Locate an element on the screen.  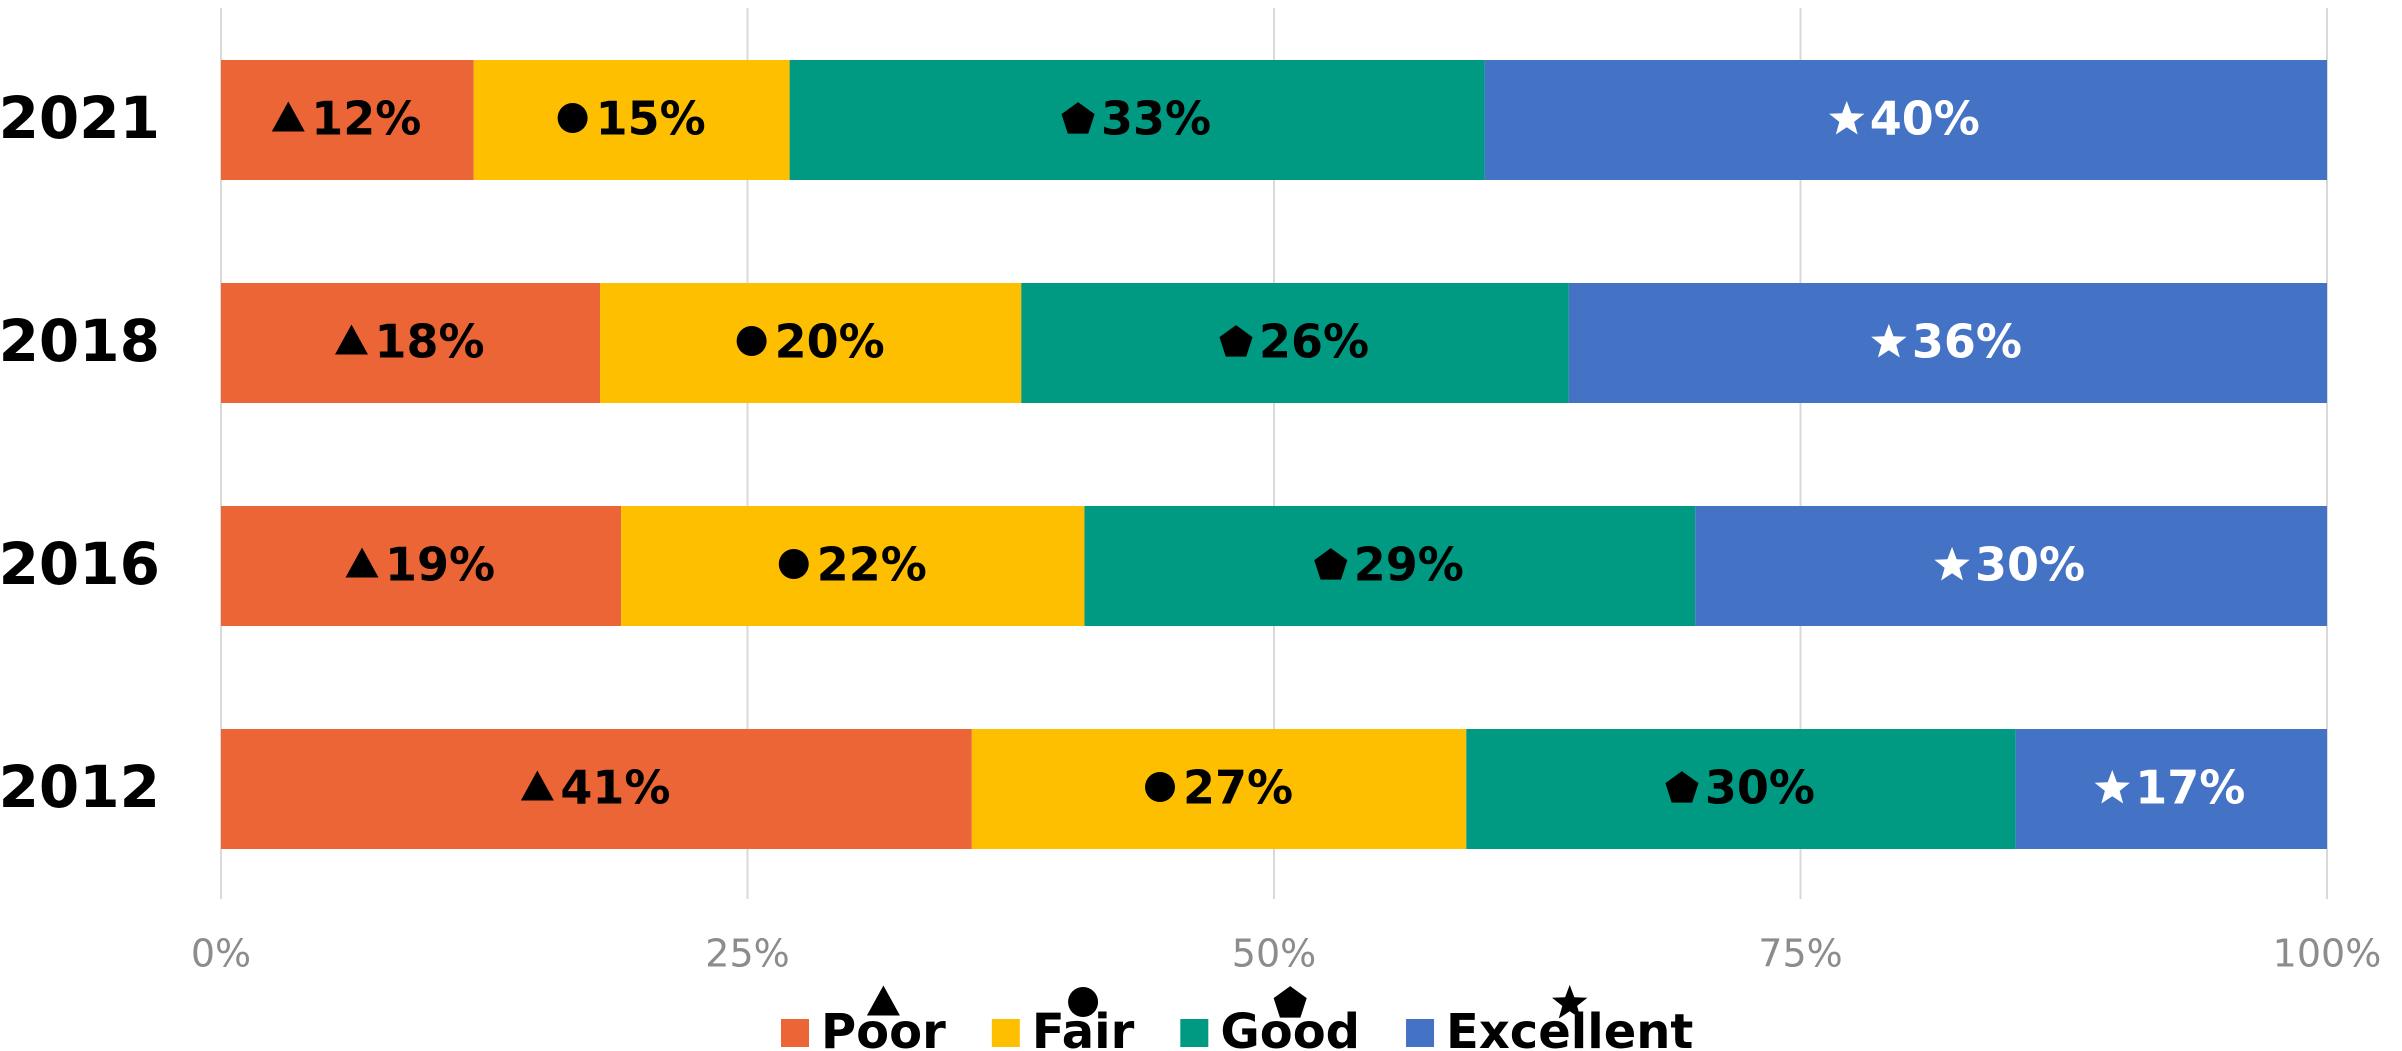
value-label: 19% is located at coordinates (440, 565).